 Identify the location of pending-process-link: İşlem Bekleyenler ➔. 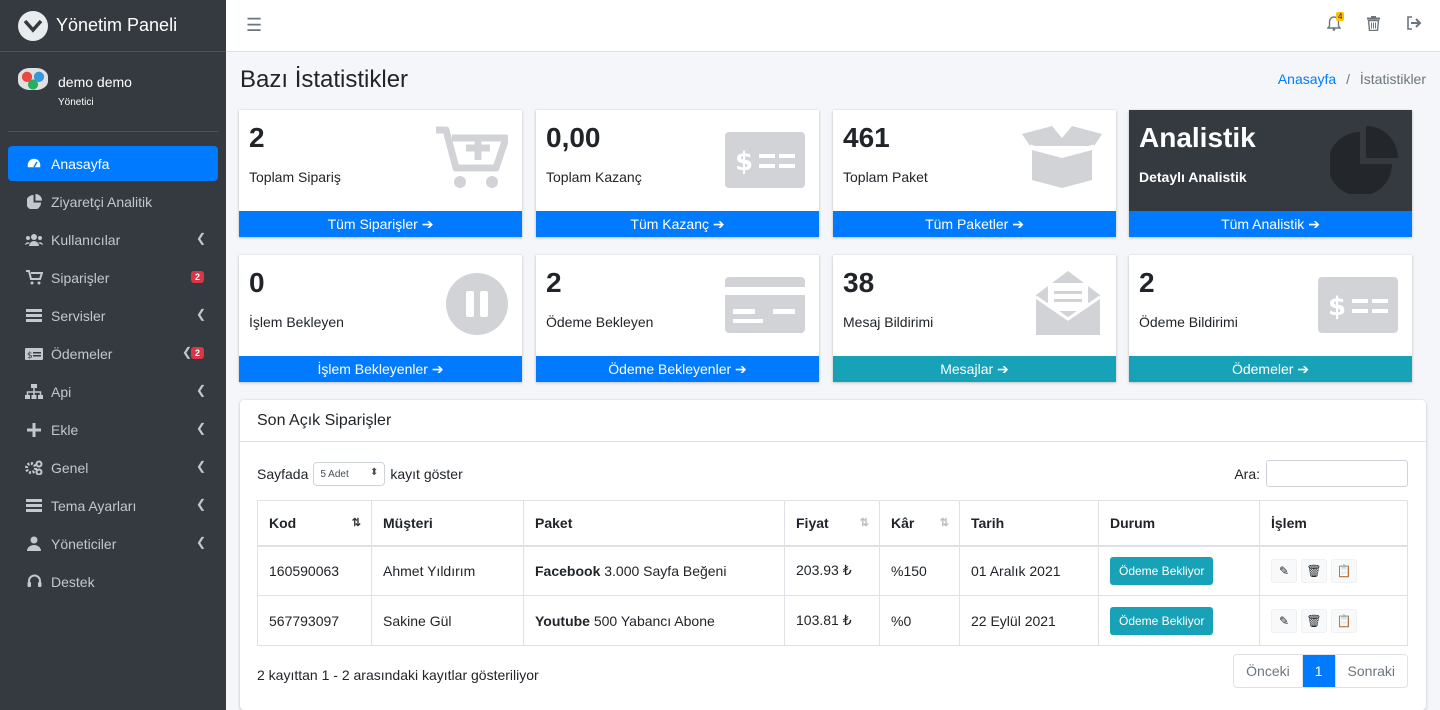
(380, 369).